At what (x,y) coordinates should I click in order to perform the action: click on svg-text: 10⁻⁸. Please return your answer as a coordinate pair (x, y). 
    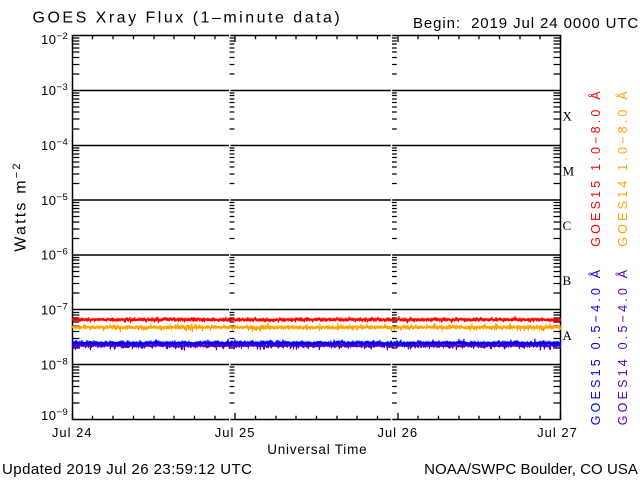
    Looking at the image, I should click on (54, 364).